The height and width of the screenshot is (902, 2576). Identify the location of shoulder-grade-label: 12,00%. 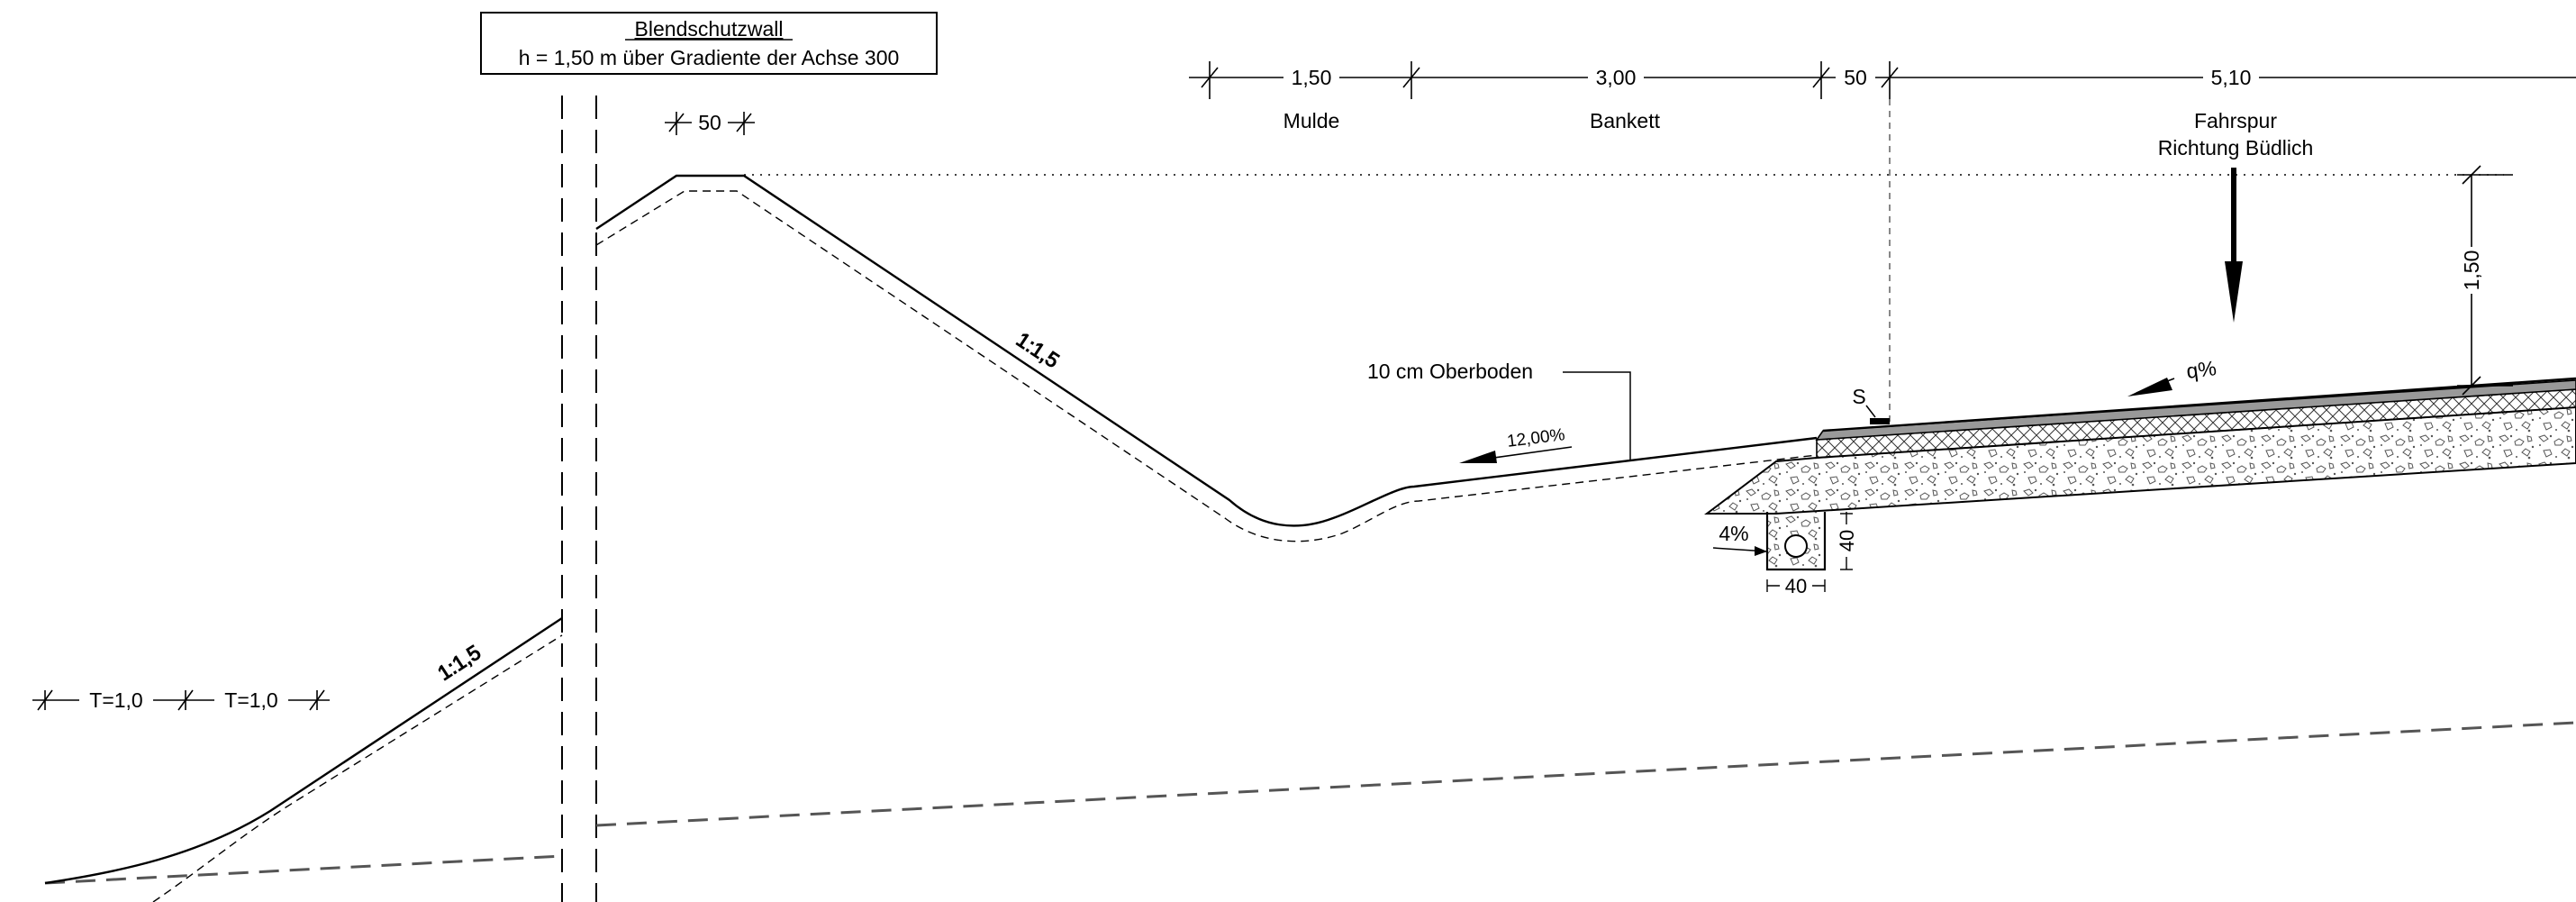
(1536, 438).